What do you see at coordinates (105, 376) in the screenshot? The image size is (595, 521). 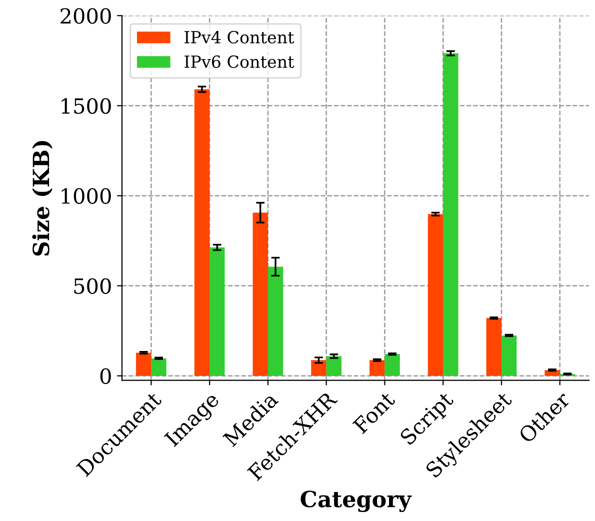 I see `y-tick-label: 0` at bounding box center [105, 376].